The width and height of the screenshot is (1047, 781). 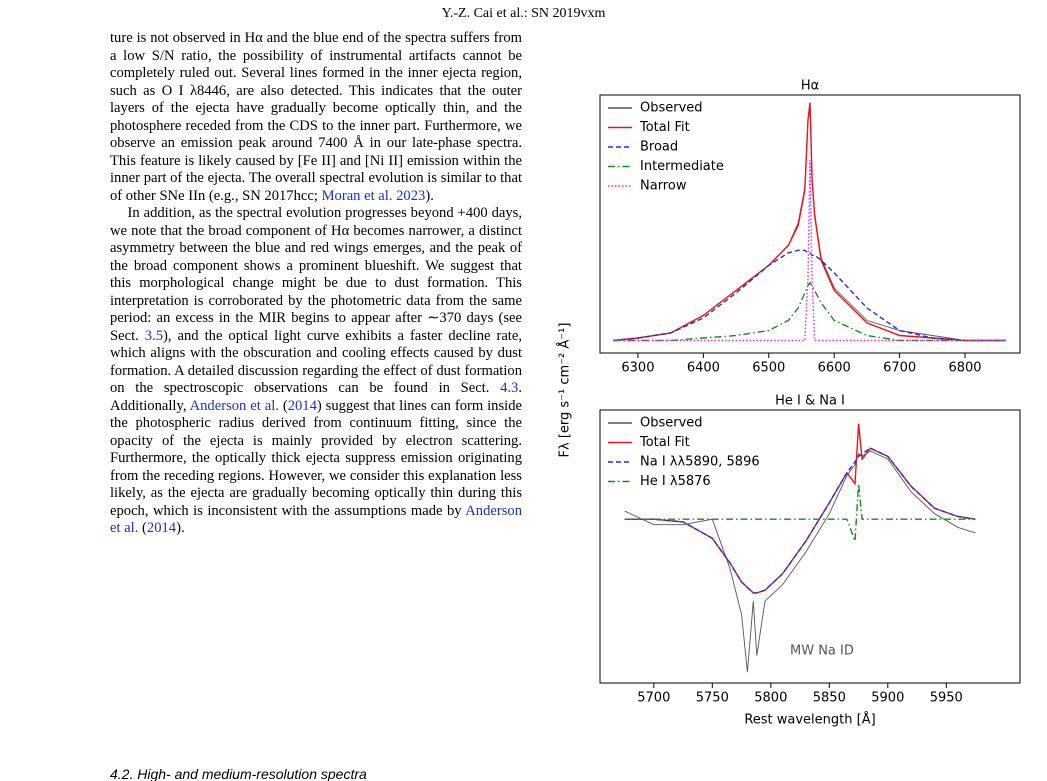 I want to click on x-axis-label: Rest wavelength [Å], so click(x=809, y=720).